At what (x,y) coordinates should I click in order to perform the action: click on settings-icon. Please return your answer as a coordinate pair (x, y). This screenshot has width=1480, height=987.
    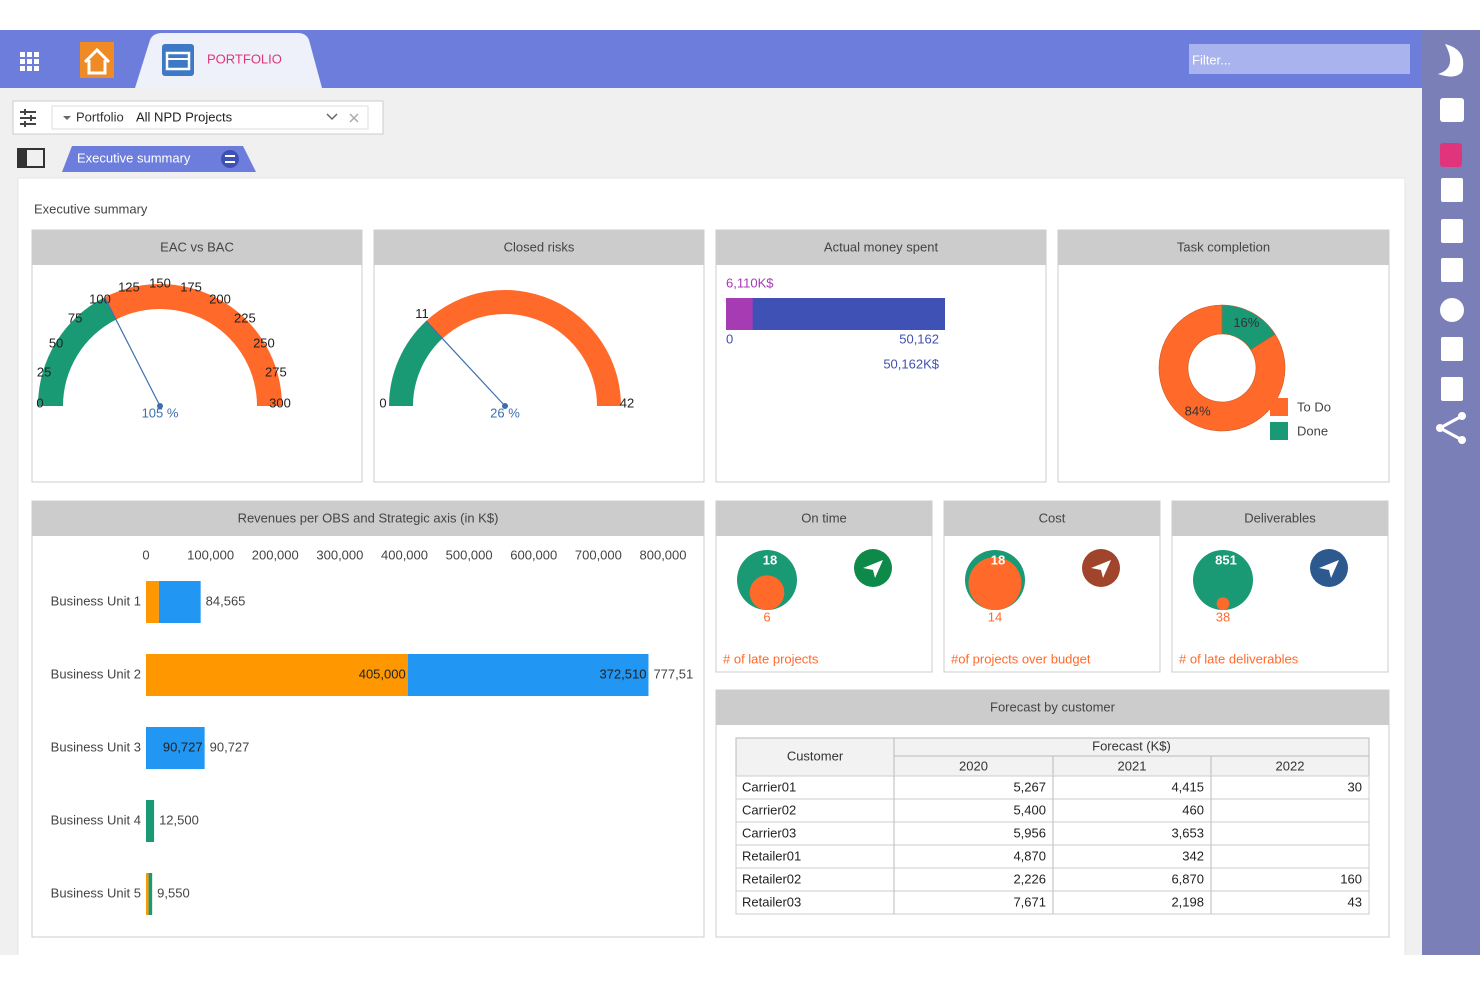
    Looking at the image, I should click on (28, 118).